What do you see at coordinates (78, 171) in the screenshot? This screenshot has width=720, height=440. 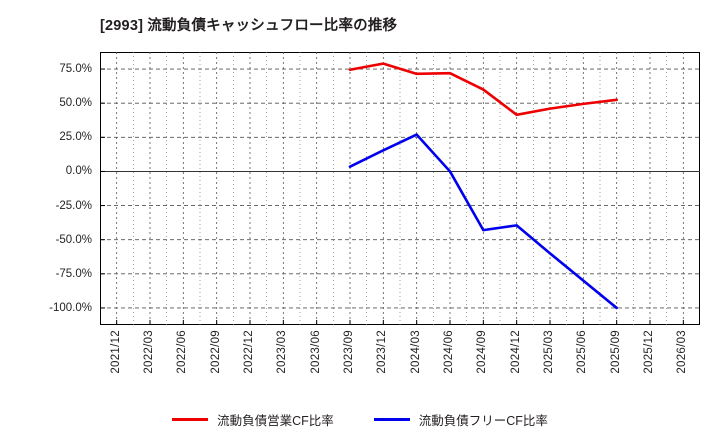 I see `y-tick-label: 0.0%` at bounding box center [78, 171].